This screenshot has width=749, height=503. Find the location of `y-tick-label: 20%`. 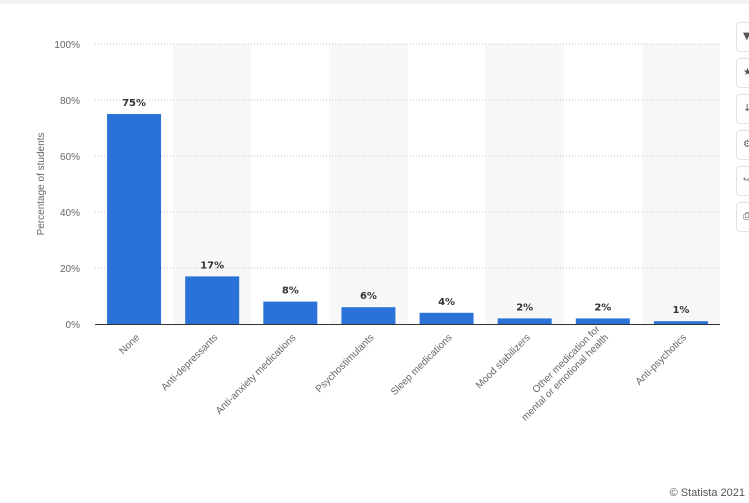

y-tick-label: 20% is located at coordinates (70, 269).